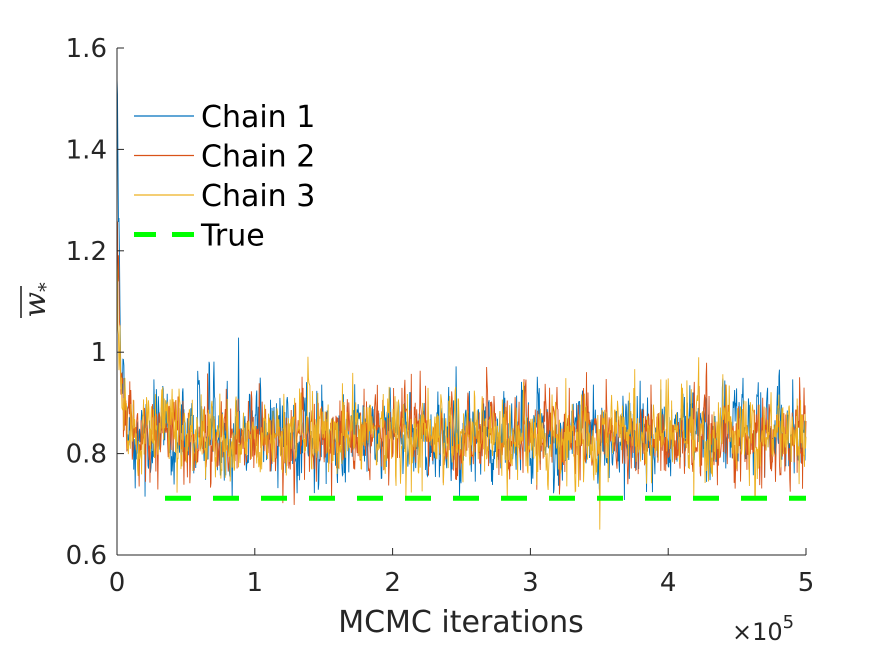 The width and height of the screenshot is (891, 645). Describe the element at coordinates (86, 49) in the screenshot. I see `y-tick-label: 1.6` at that location.